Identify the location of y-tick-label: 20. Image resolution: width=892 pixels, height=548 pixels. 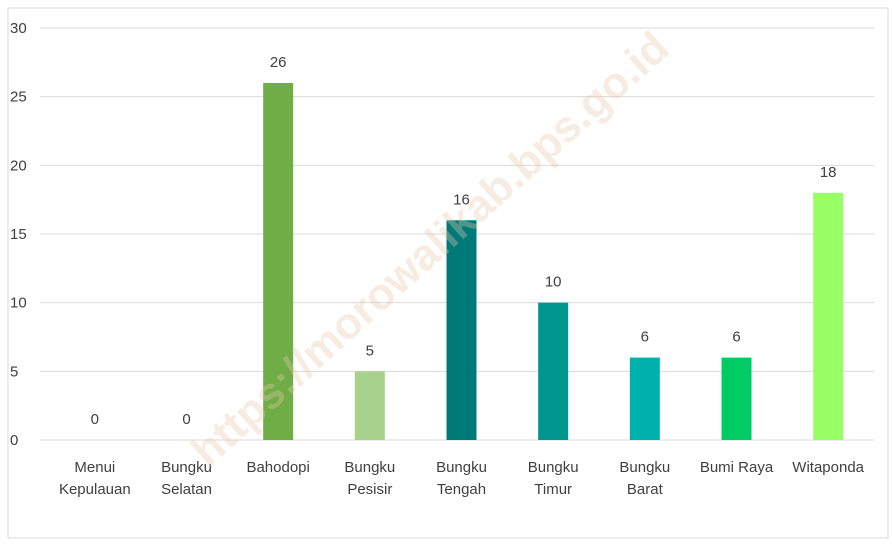
(18, 165).